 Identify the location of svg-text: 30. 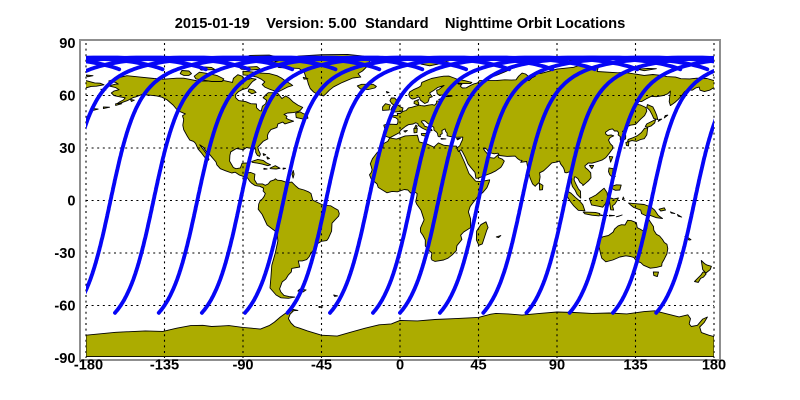
(67, 149).